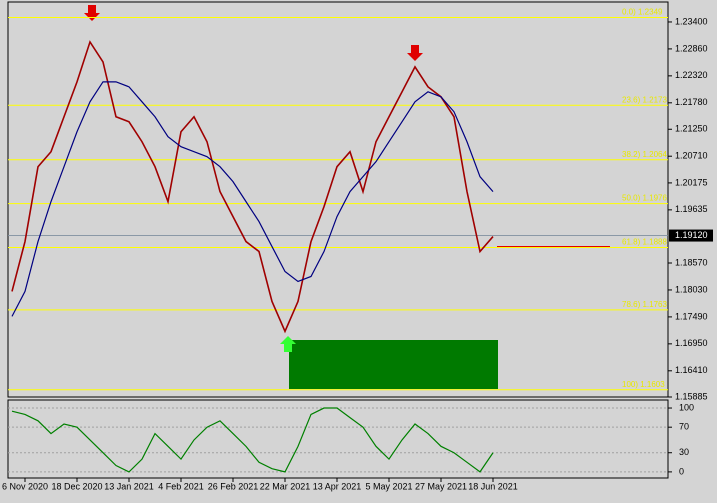  Describe the element at coordinates (644, 242) in the screenshot. I see `fib-label: 61.8) 1.1888` at that location.